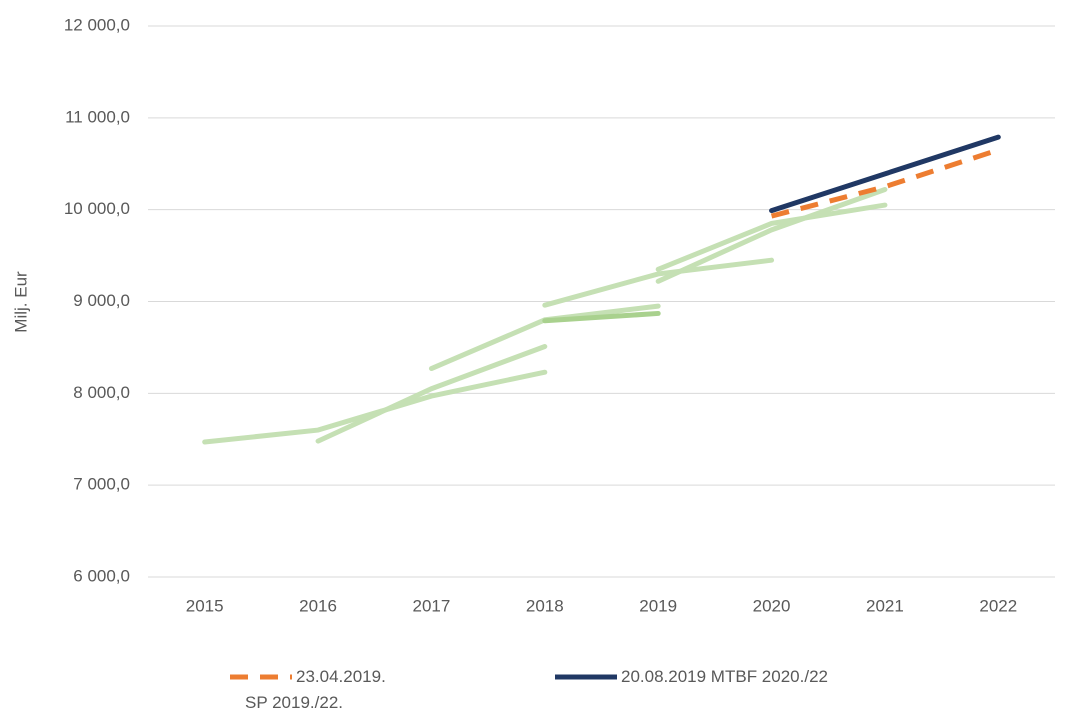 This screenshot has height=713, width=1067. Describe the element at coordinates (205, 605) in the screenshot. I see `x-tick-label: 2015` at that location.